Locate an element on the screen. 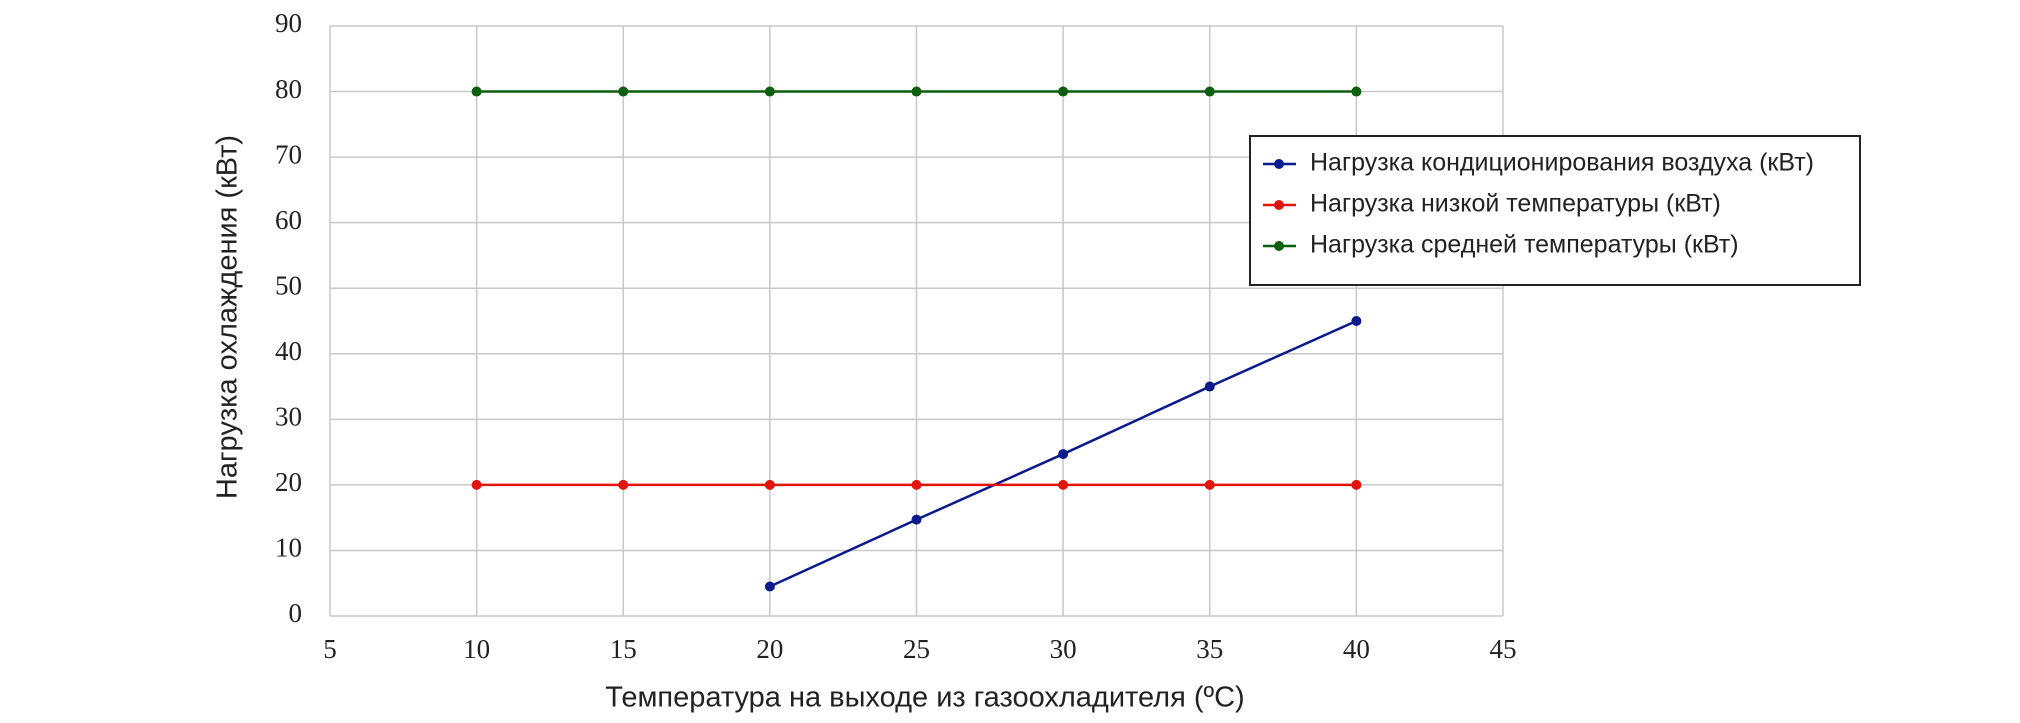  x-tick-label: 10 is located at coordinates (476, 649).